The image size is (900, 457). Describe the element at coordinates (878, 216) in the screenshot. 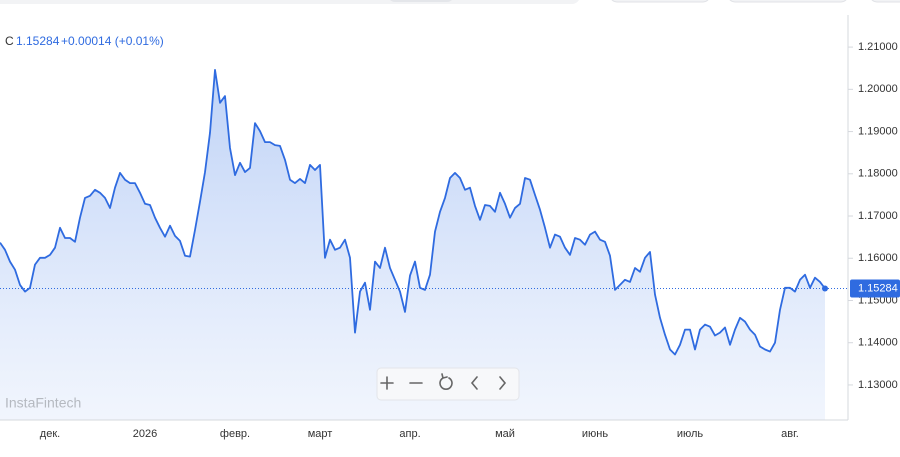

I see `y-tick-label: 1.17000` at that location.